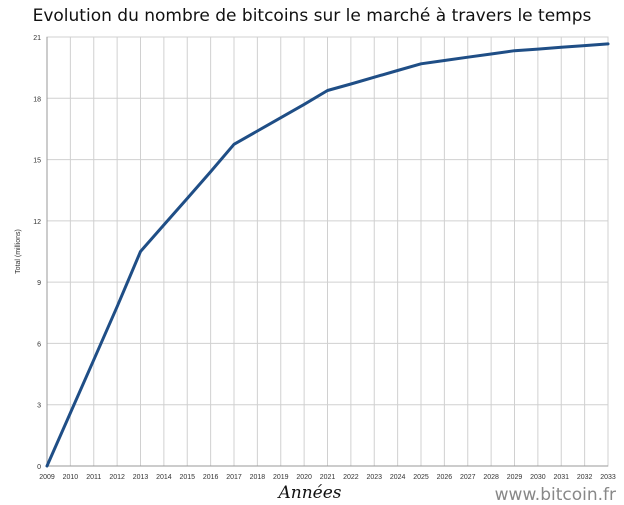  Describe the element at coordinates (374, 477) in the screenshot. I see `x-tick-label: 2023` at that location.